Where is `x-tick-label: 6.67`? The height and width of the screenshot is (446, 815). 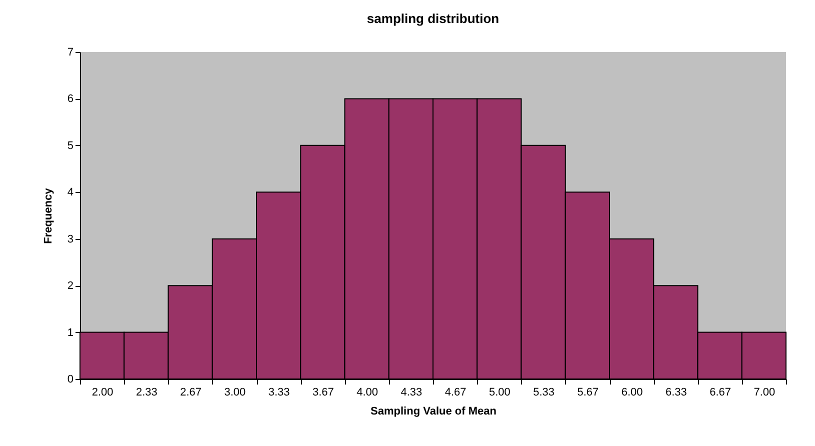 x-tick-label: 6.67 is located at coordinates (721, 392).